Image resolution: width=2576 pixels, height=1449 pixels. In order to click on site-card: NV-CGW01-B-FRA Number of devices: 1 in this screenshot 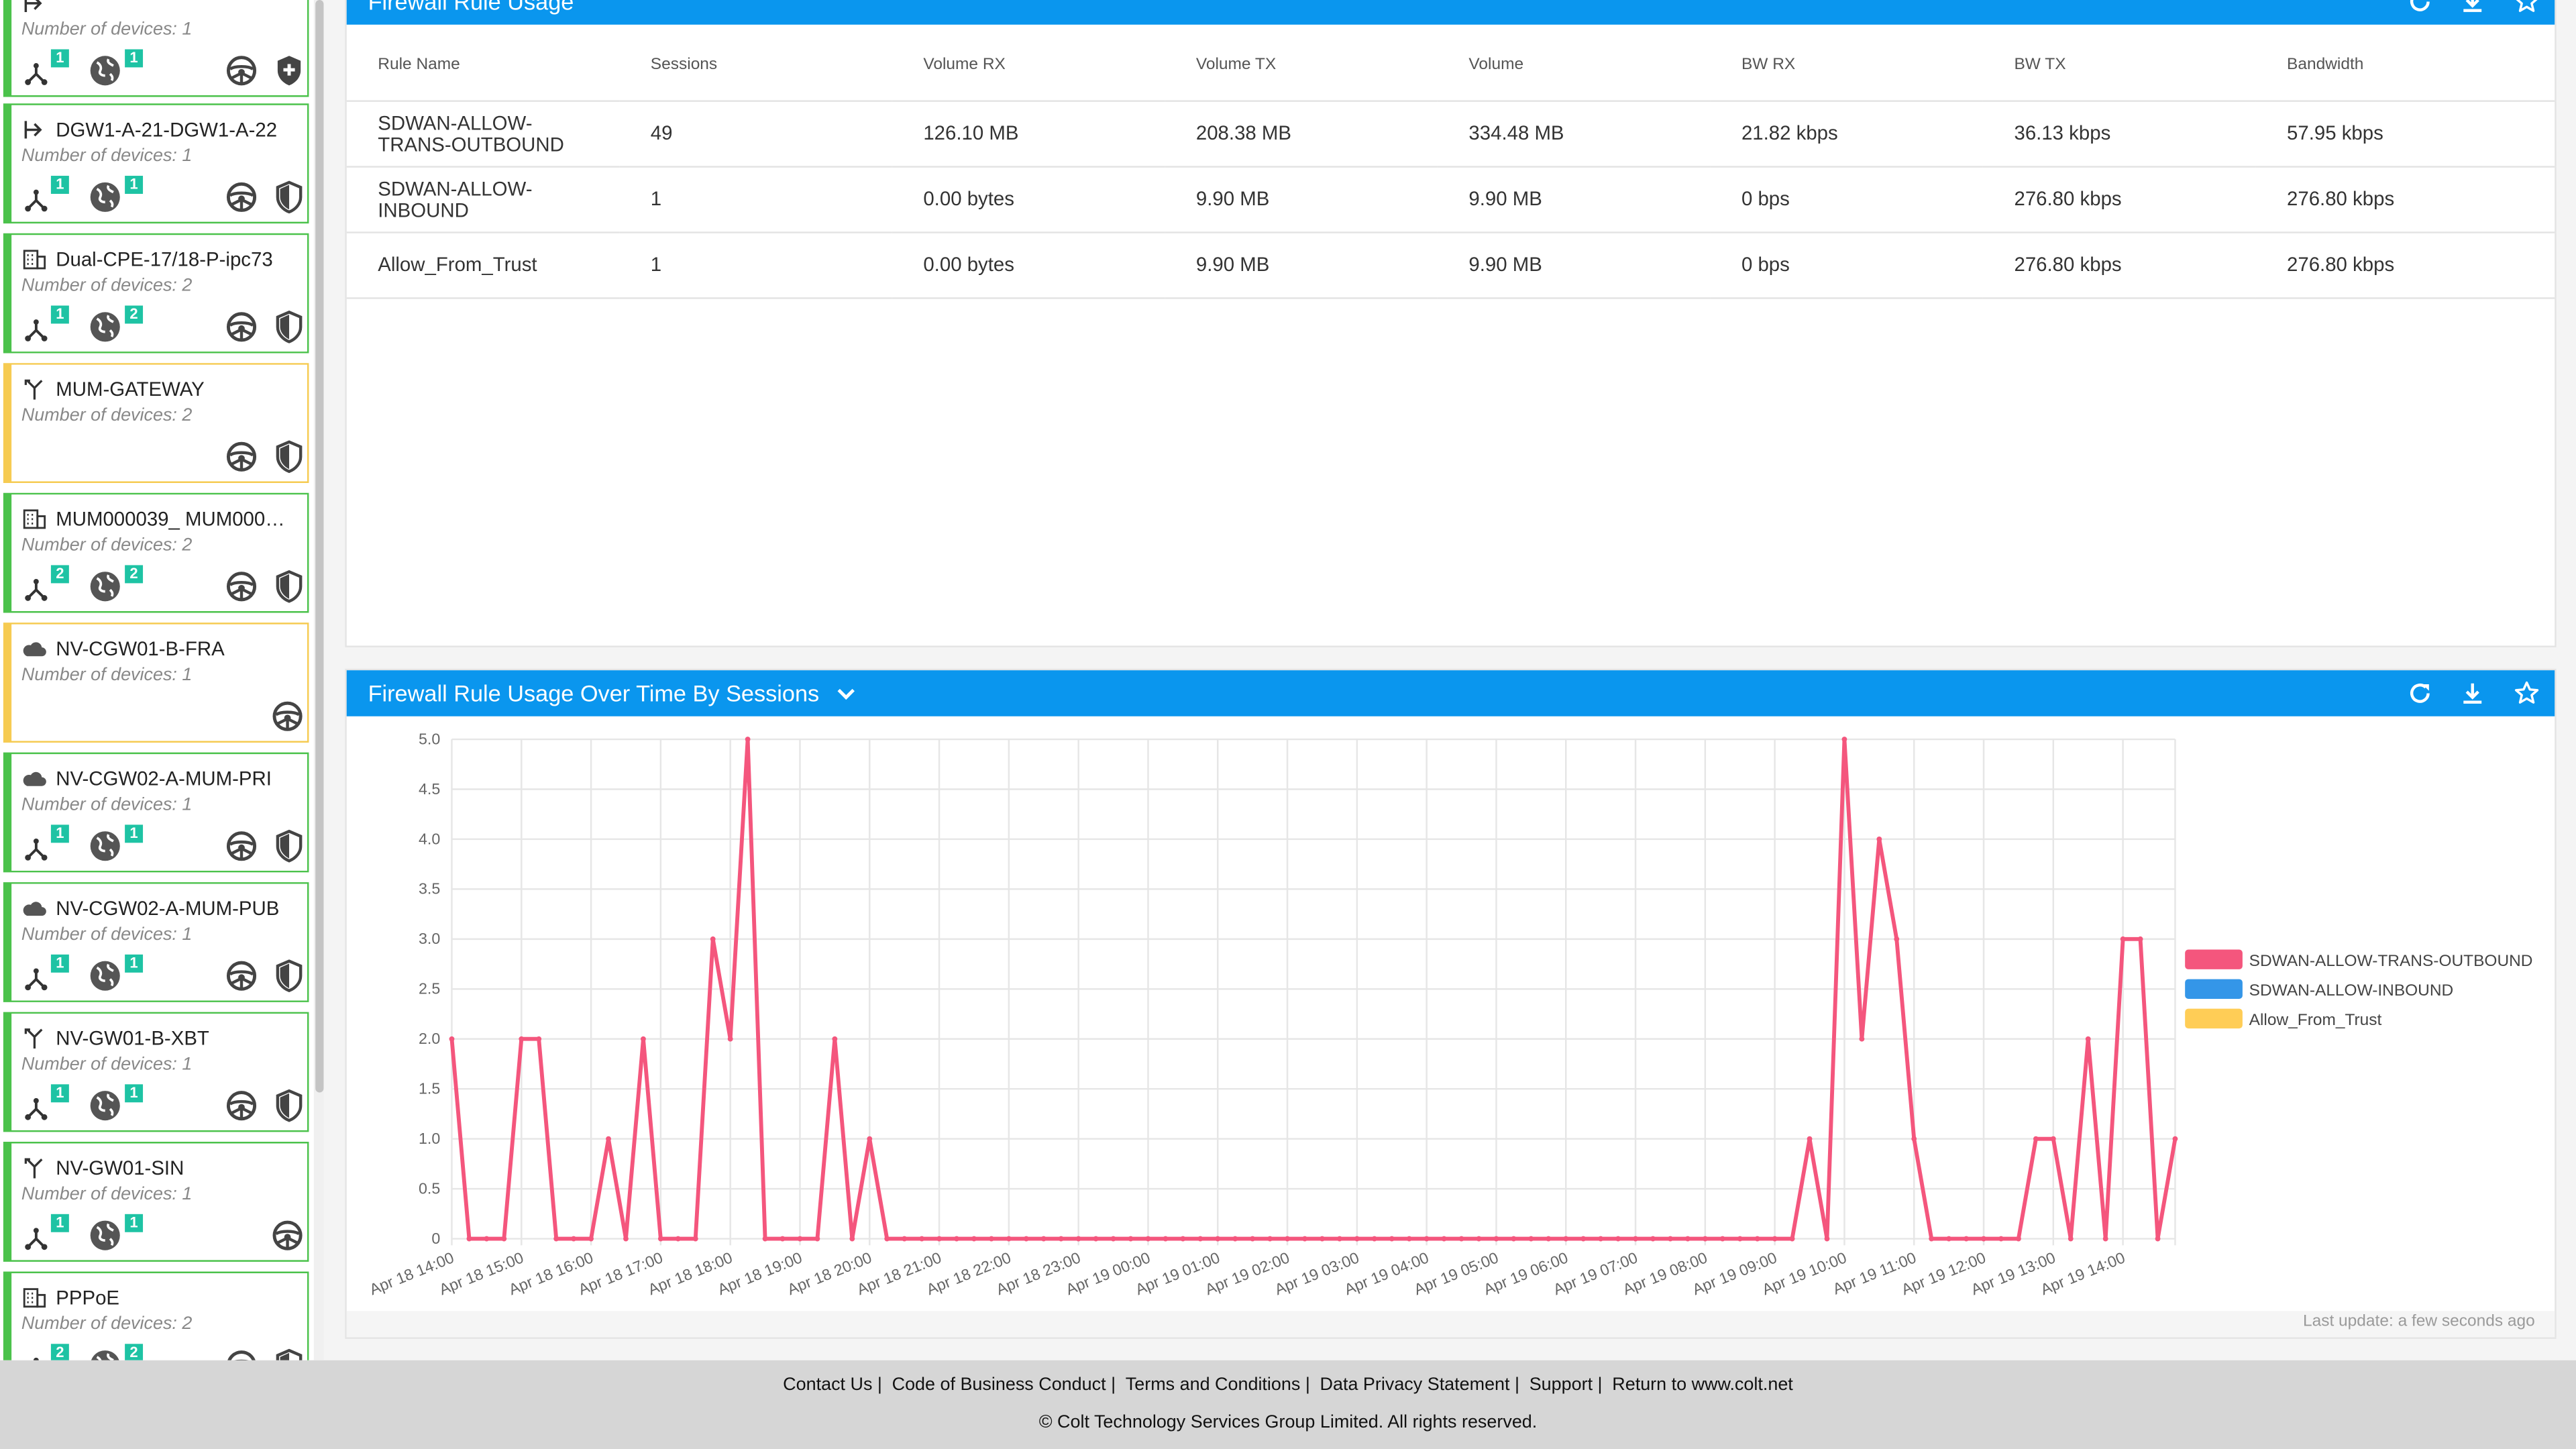, I will do `click(156, 683)`.